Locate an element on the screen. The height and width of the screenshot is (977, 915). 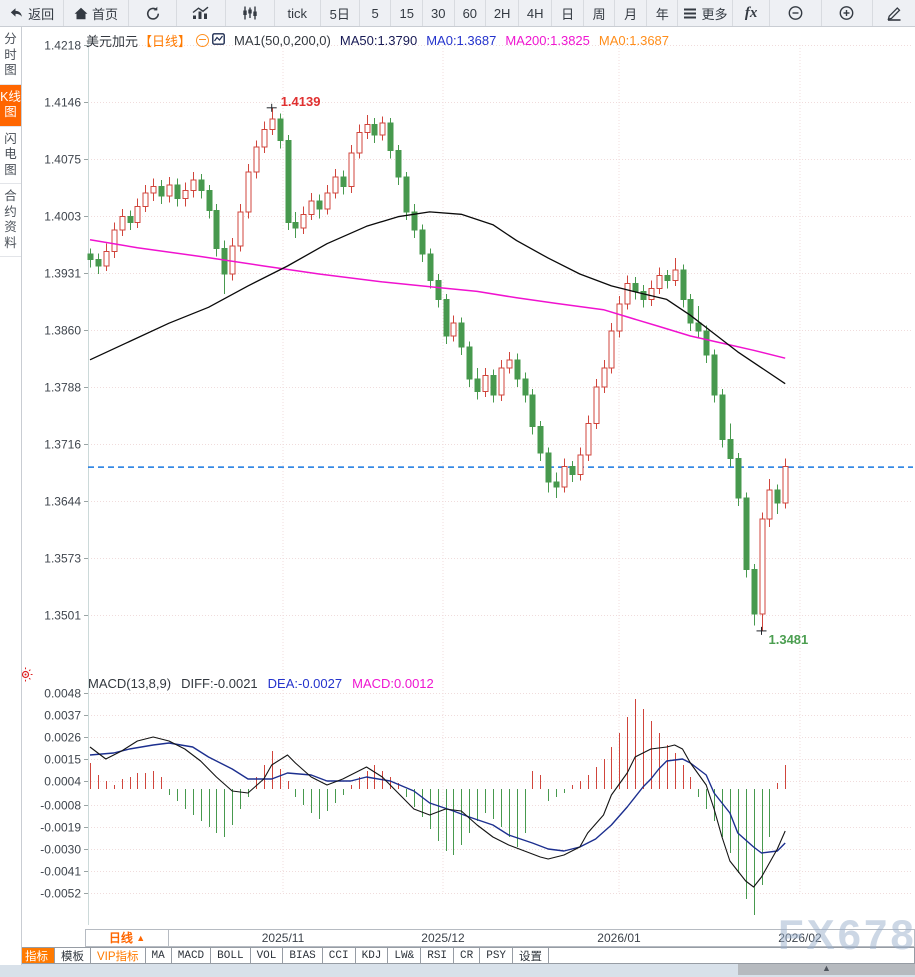
collapse-pane-icon is located at coordinates (203, 40).